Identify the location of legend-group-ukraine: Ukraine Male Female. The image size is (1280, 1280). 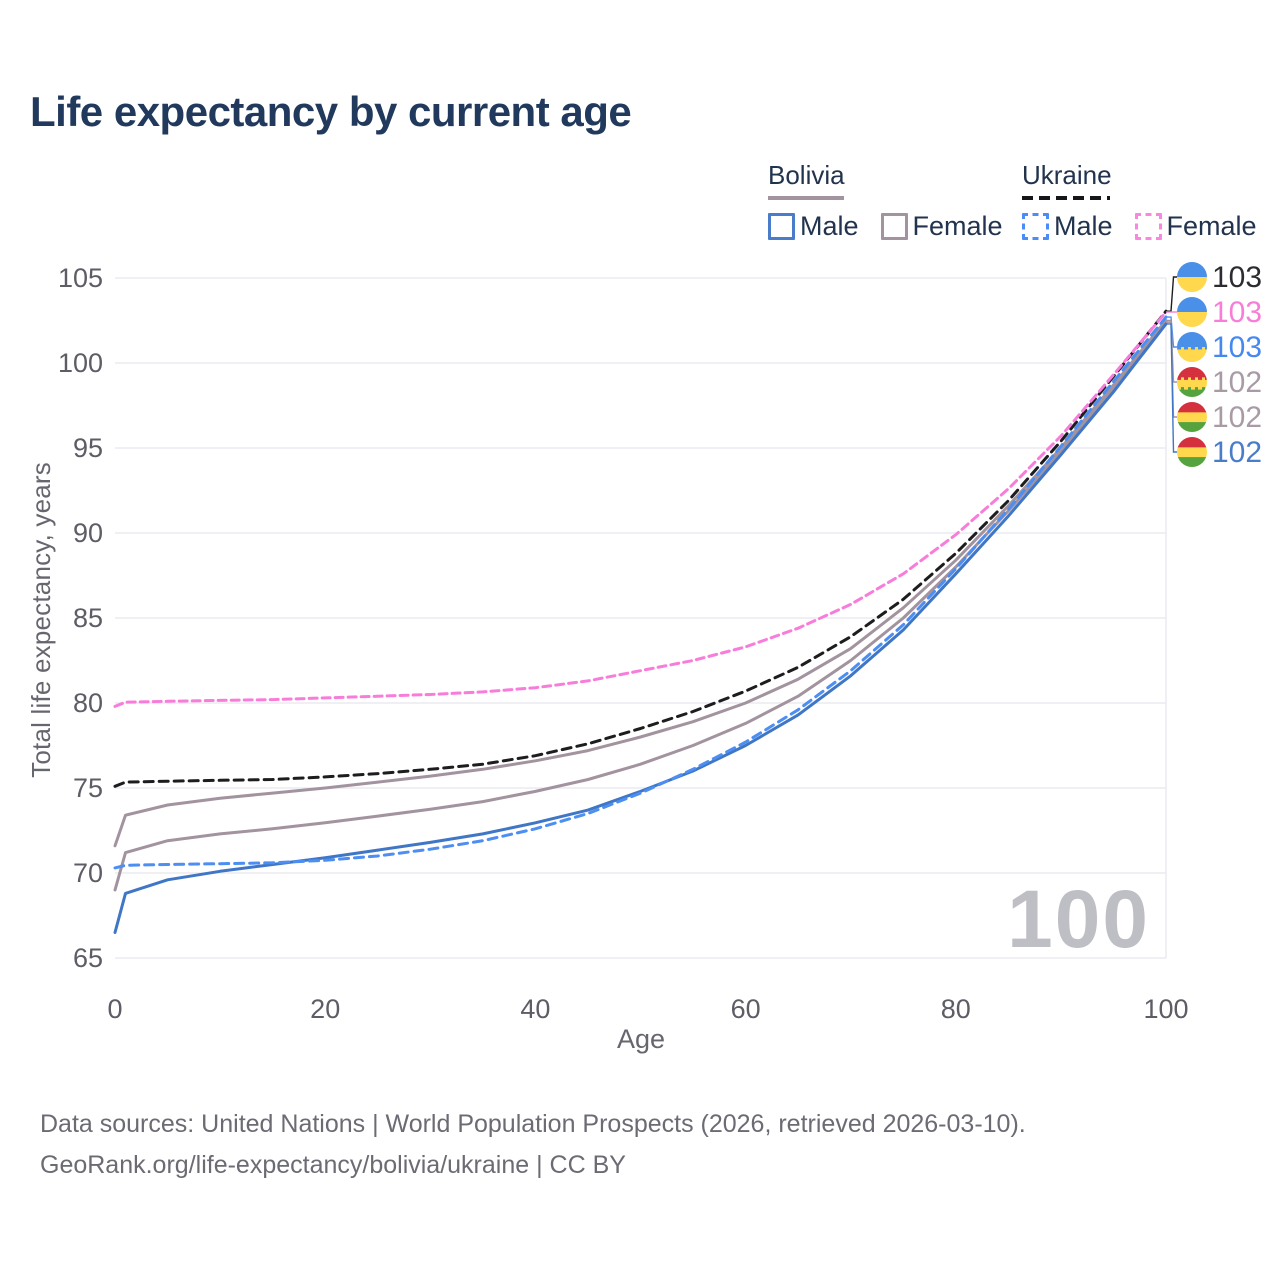
(1150, 201).